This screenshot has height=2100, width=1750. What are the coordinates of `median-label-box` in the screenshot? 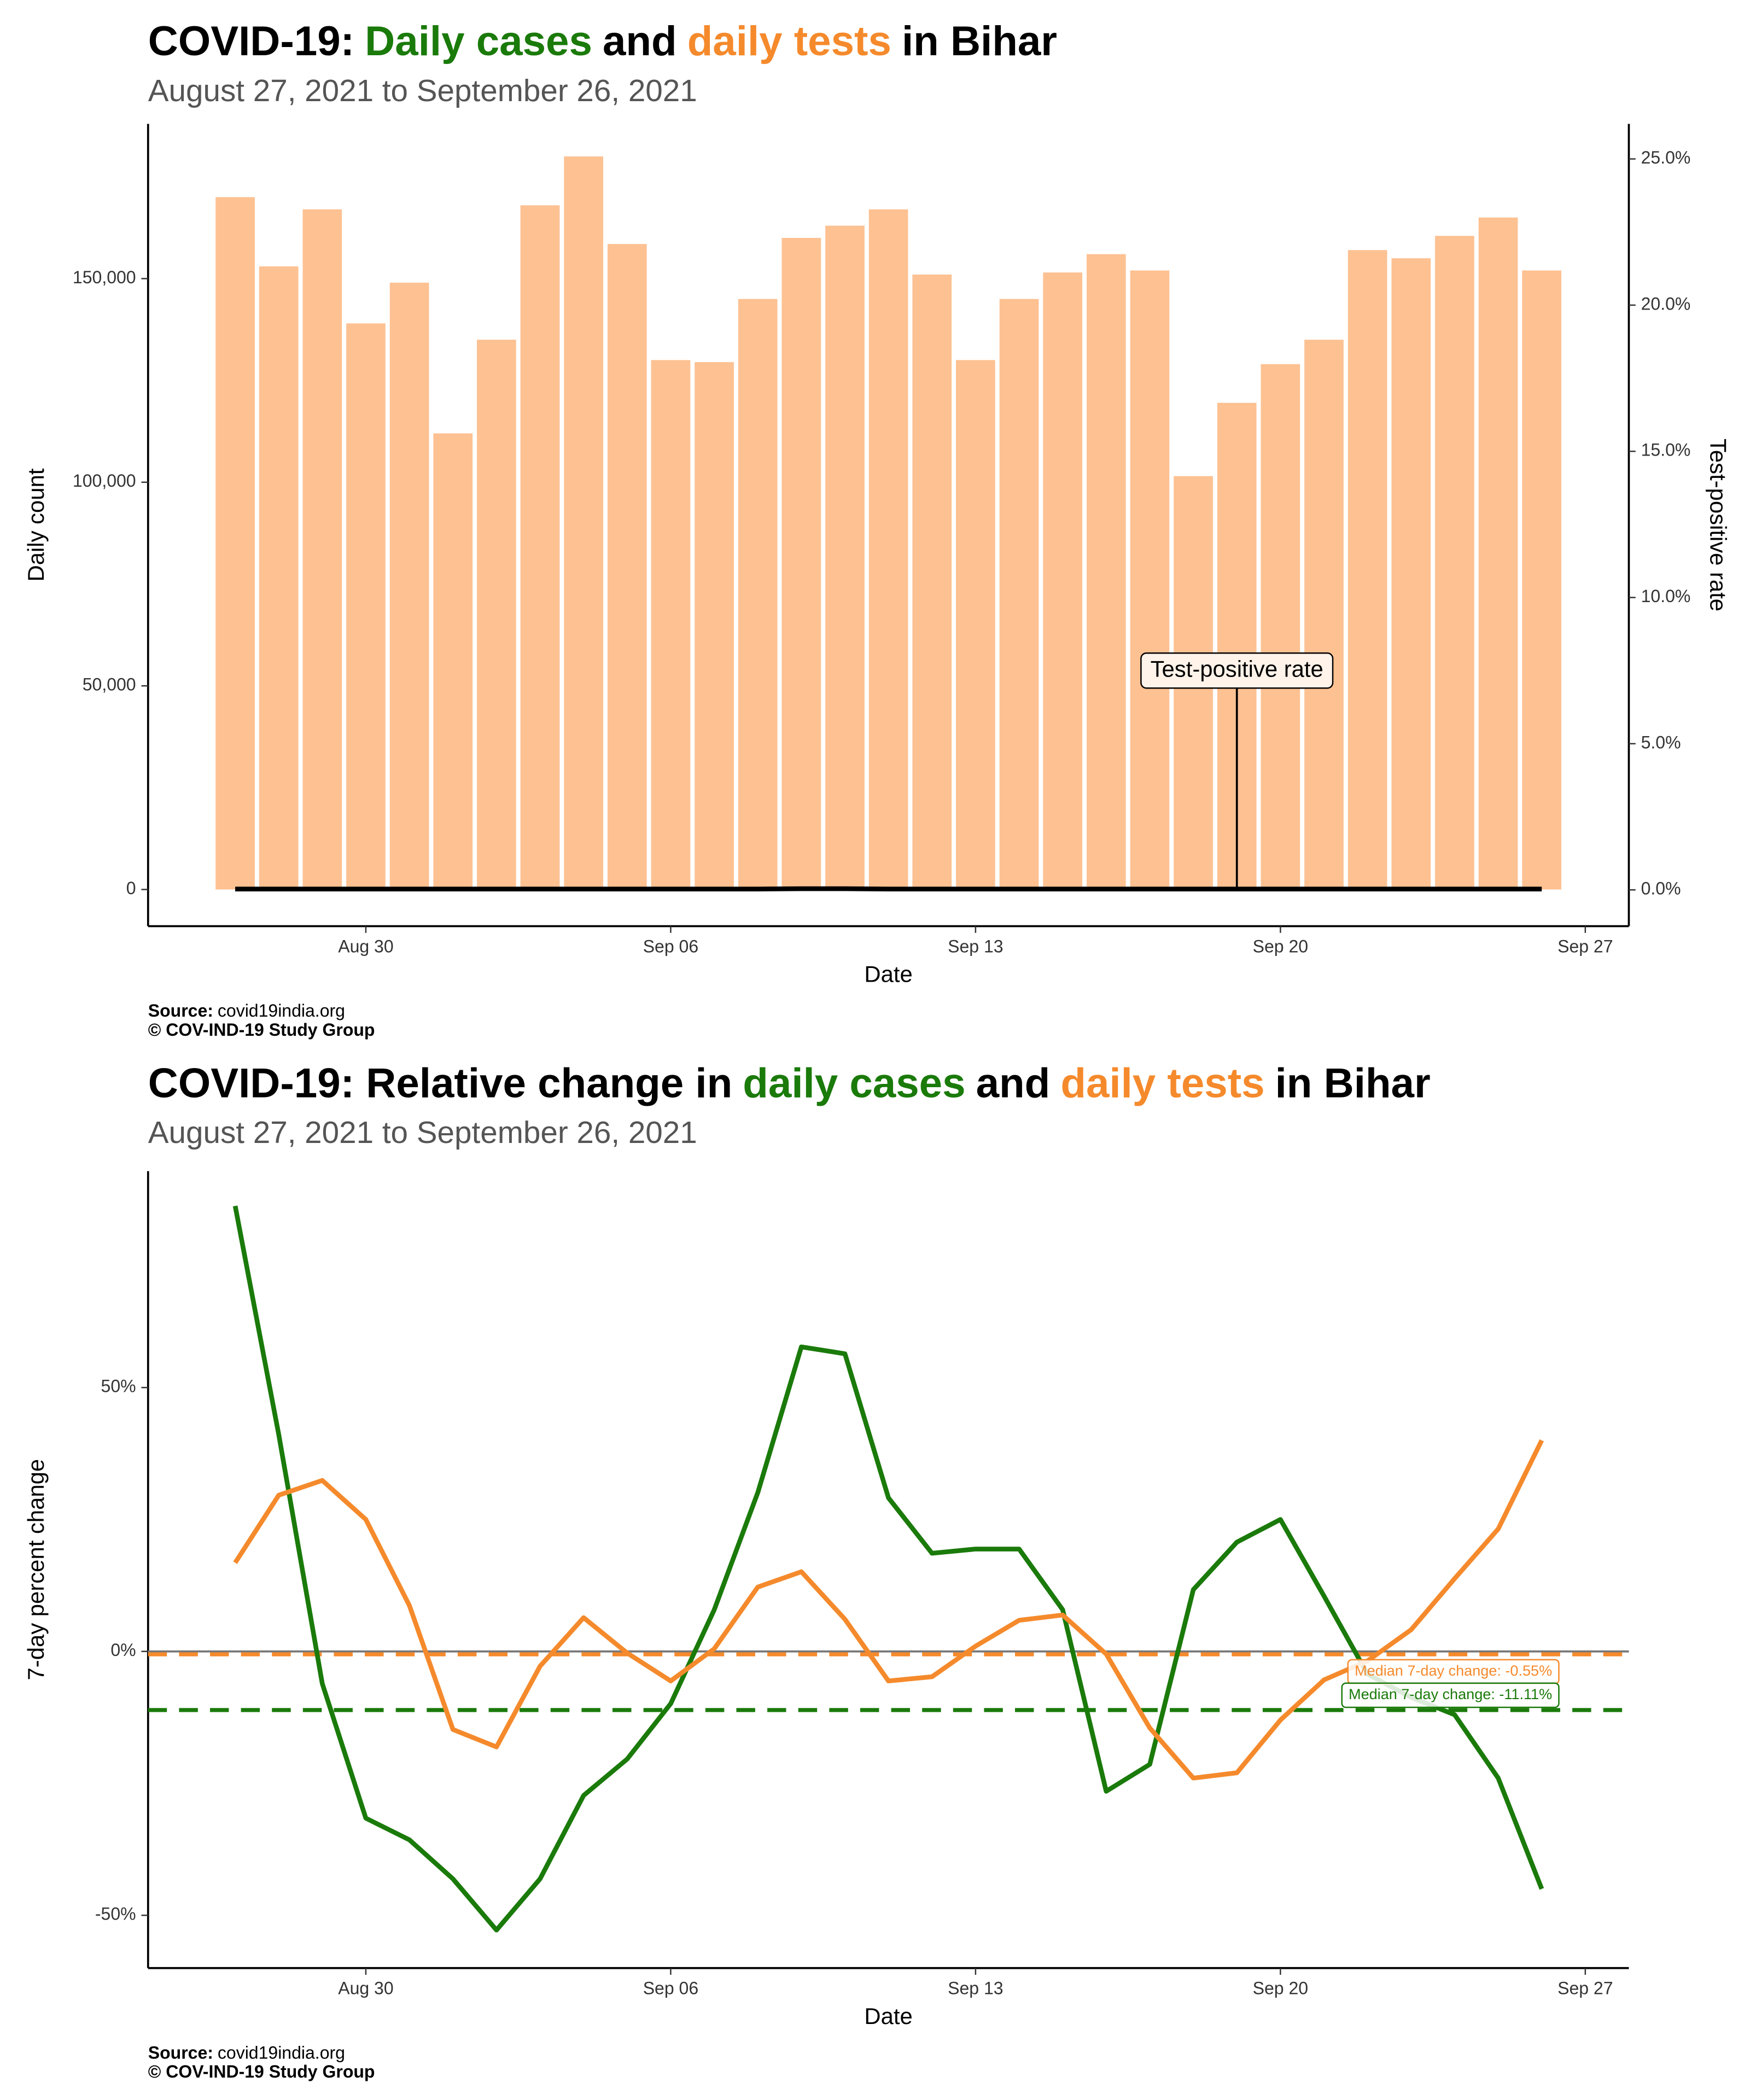 It's located at (1450, 1695).